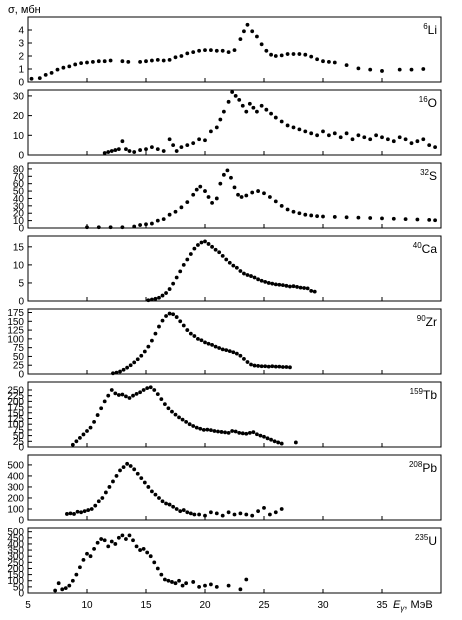  What do you see at coordinates (19, 177) in the screenshot?
I see `y-tick-label: 70` at bounding box center [19, 177].